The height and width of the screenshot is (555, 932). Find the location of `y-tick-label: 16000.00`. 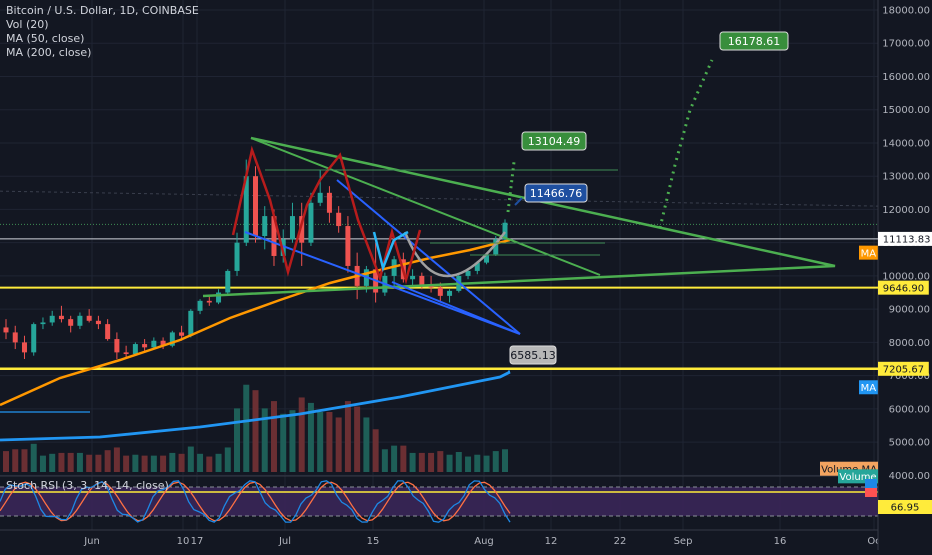

y-tick-label: 16000.00 is located at coordinates (906, 77).